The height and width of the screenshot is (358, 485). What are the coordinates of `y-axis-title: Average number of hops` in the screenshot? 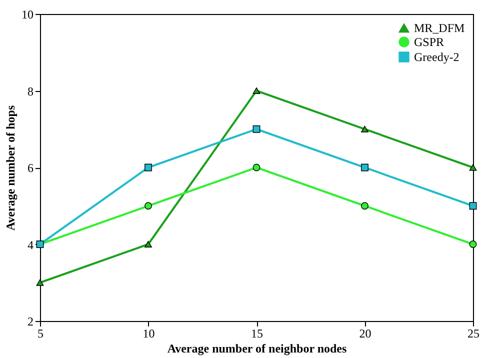 It's located at (11, 168).